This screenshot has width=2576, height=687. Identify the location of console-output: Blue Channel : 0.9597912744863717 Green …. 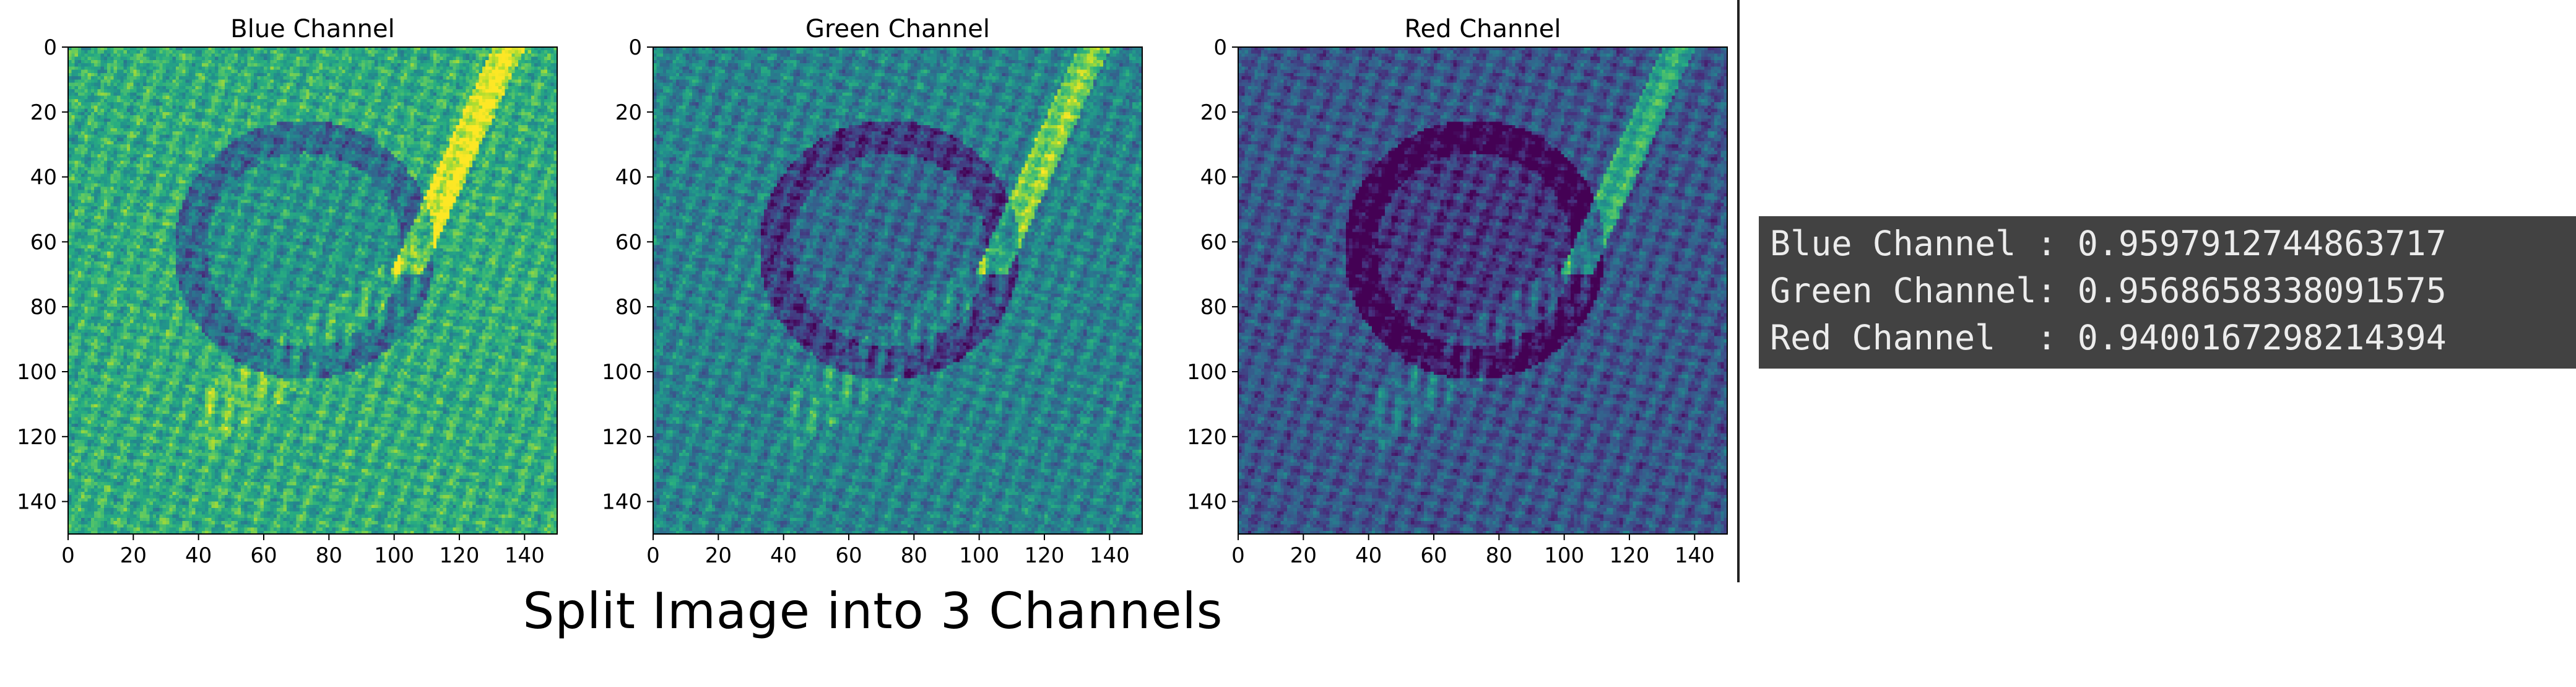
(2167, 292).